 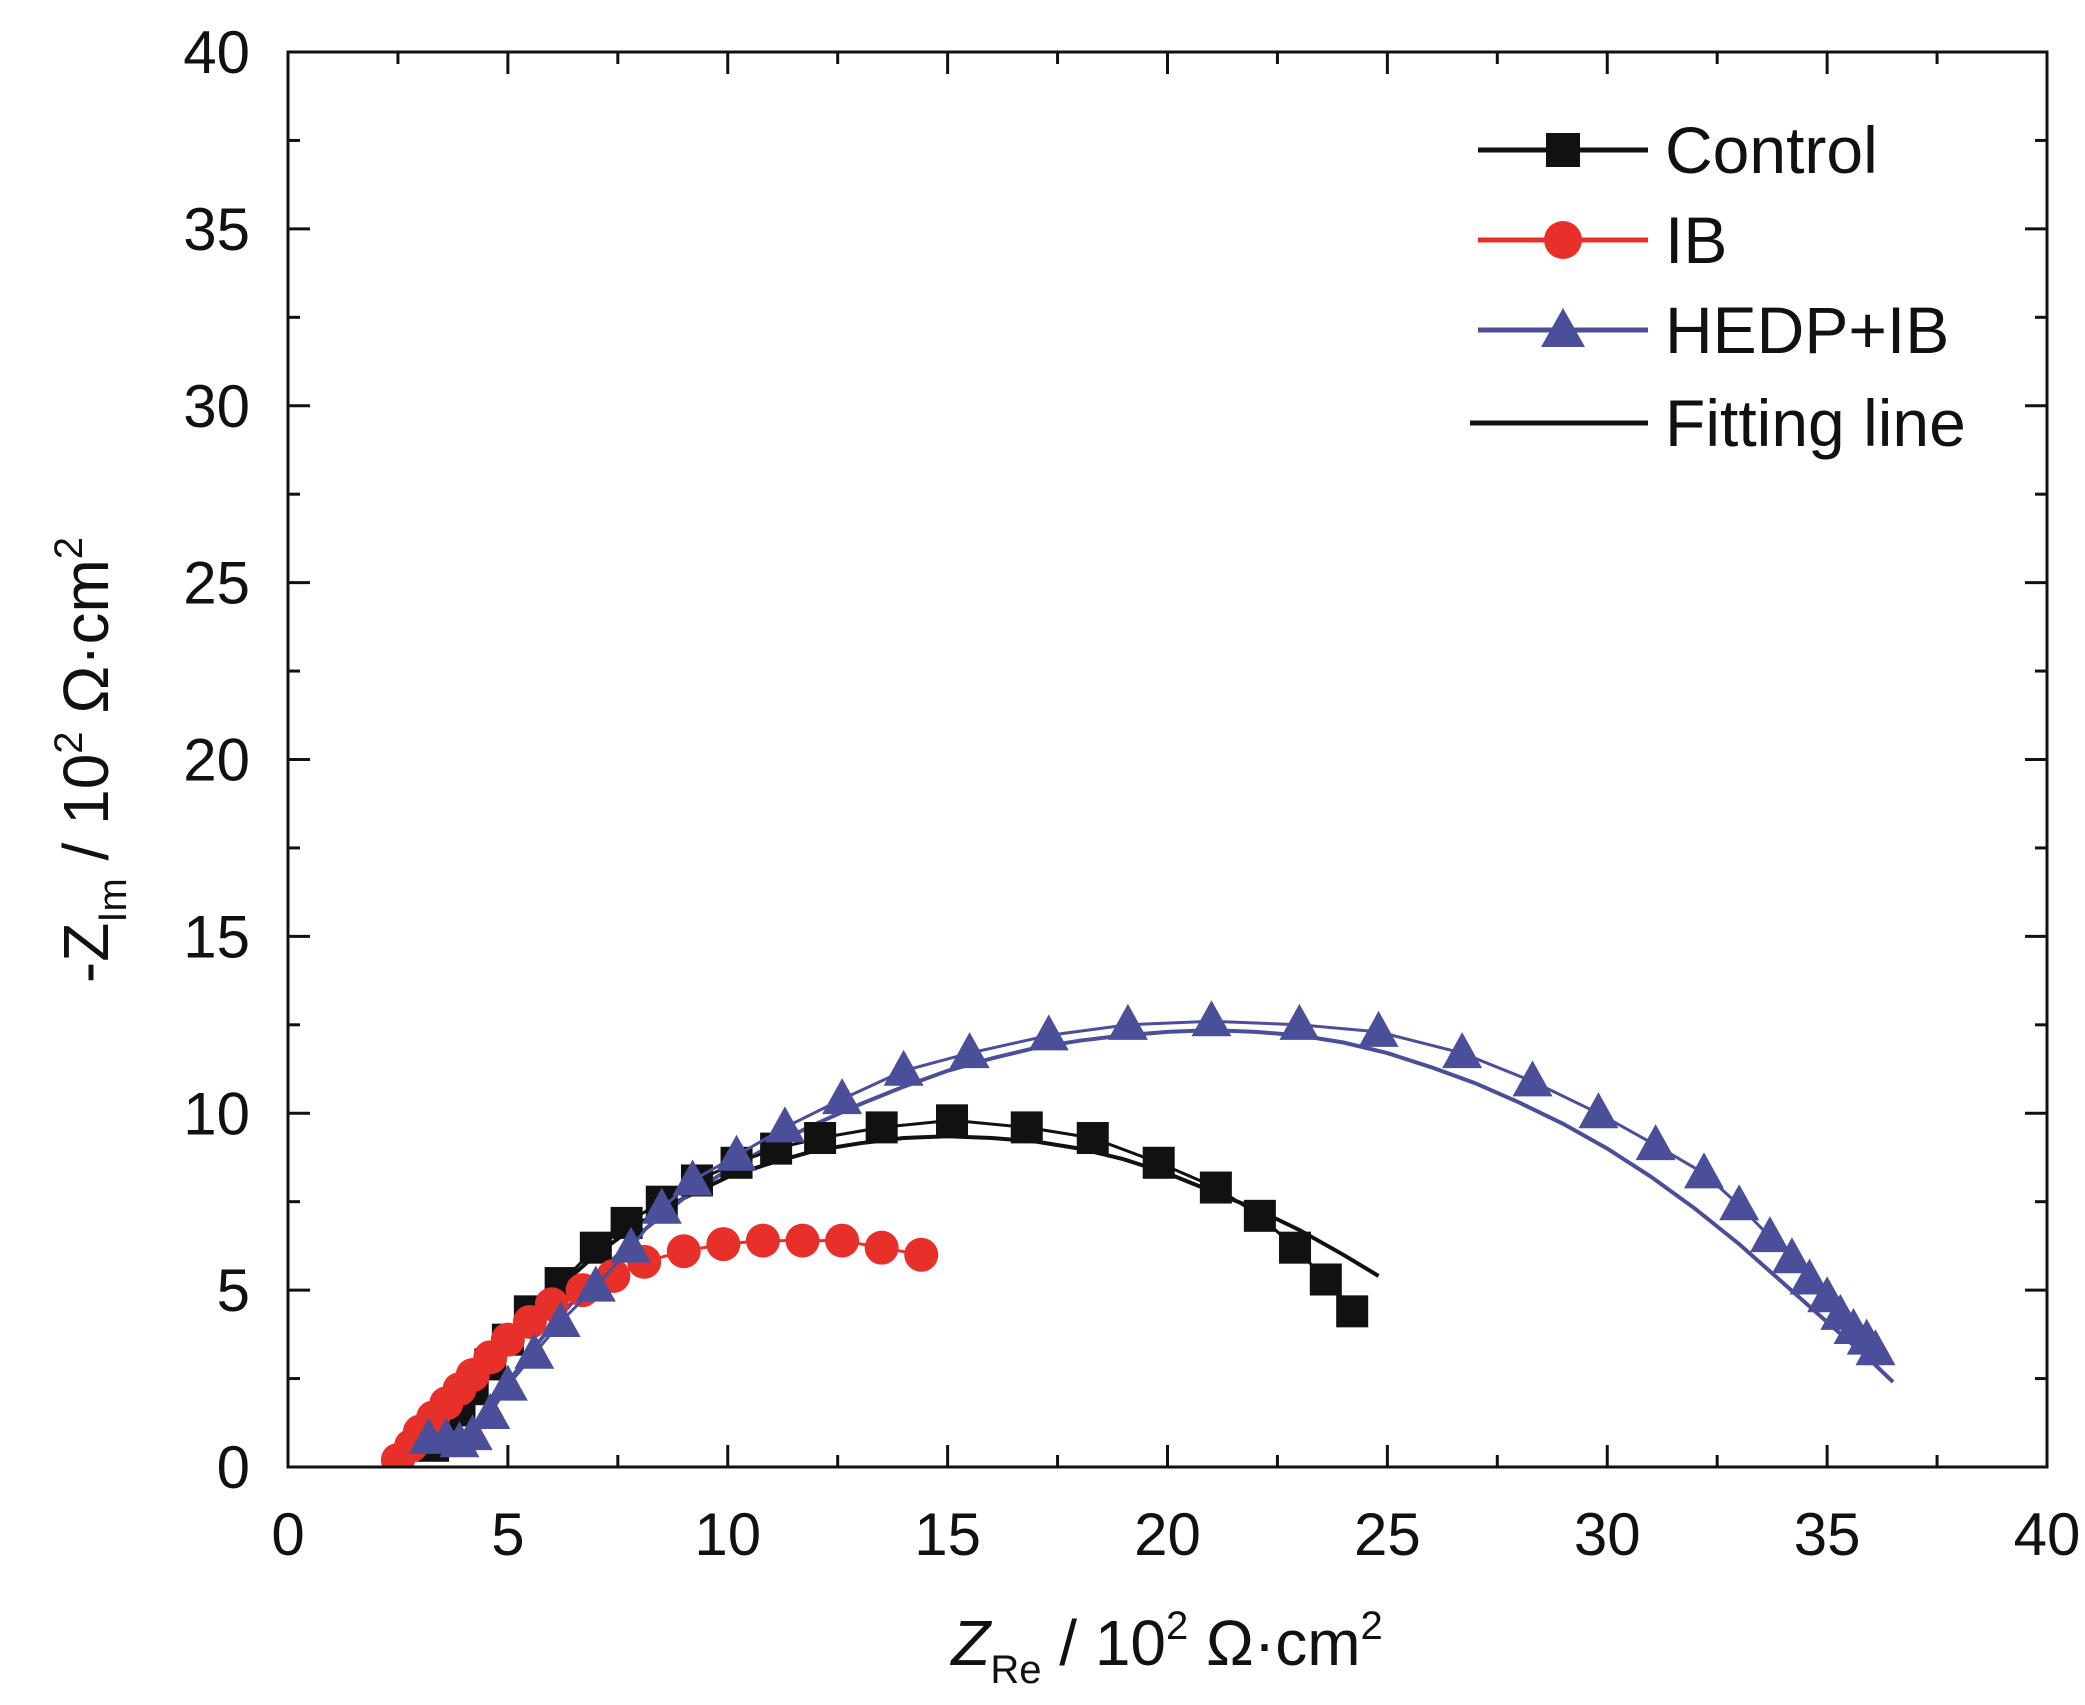 What do you see at coordinates (216, 229) in the screenshot?
I see `y-tick-label: 35` at bounding box center [216, 229].